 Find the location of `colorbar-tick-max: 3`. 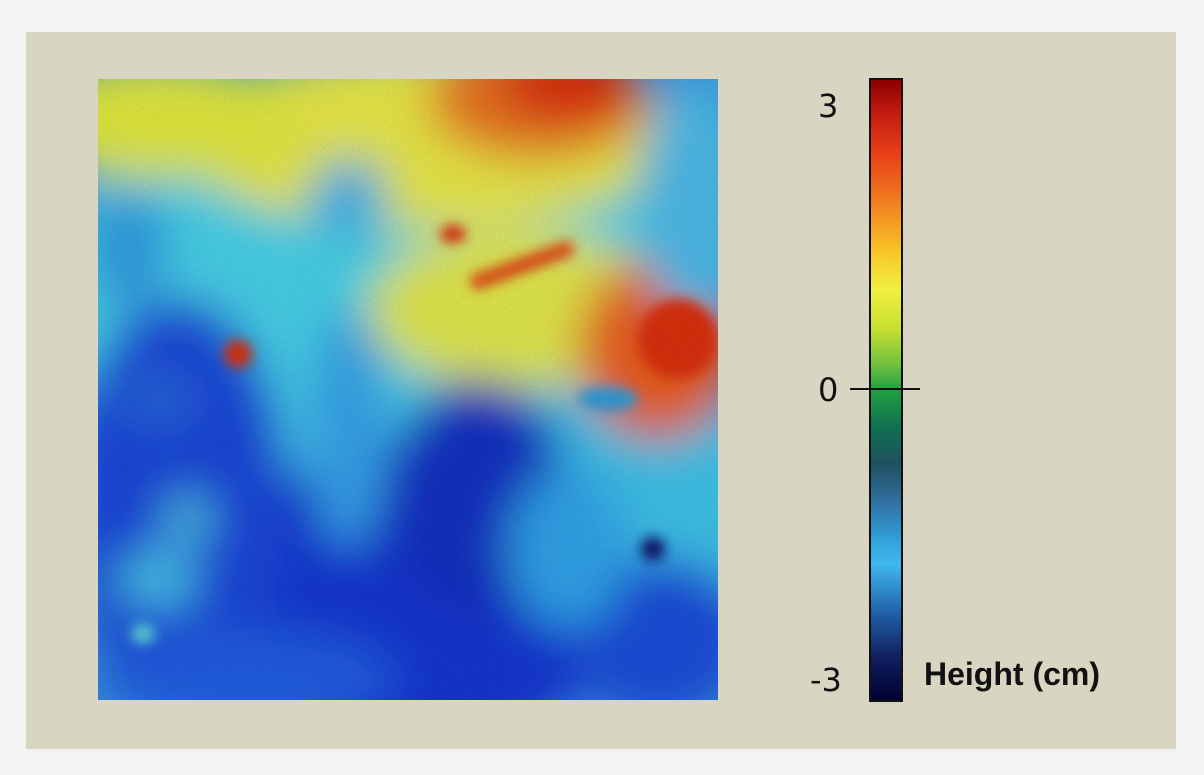

colorbar-tick-max: 3 is located at coordinates (828, 106).